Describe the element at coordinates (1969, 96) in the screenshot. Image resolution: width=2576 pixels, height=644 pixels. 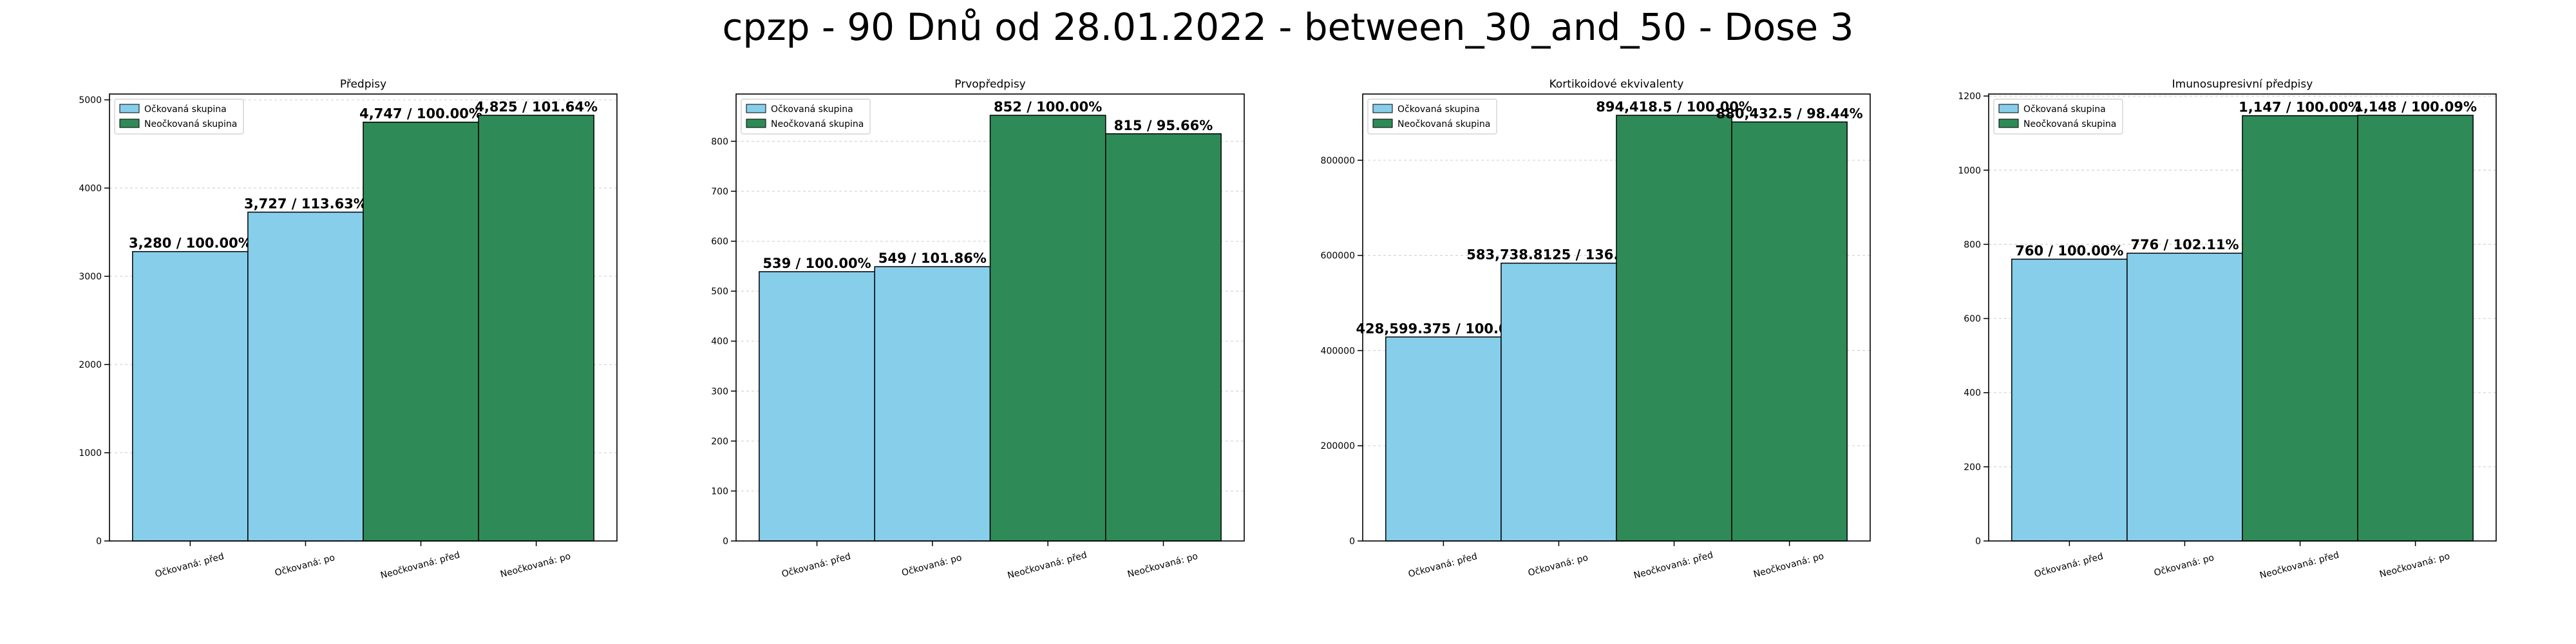
I see `y-tick-label: 1200` at that location.